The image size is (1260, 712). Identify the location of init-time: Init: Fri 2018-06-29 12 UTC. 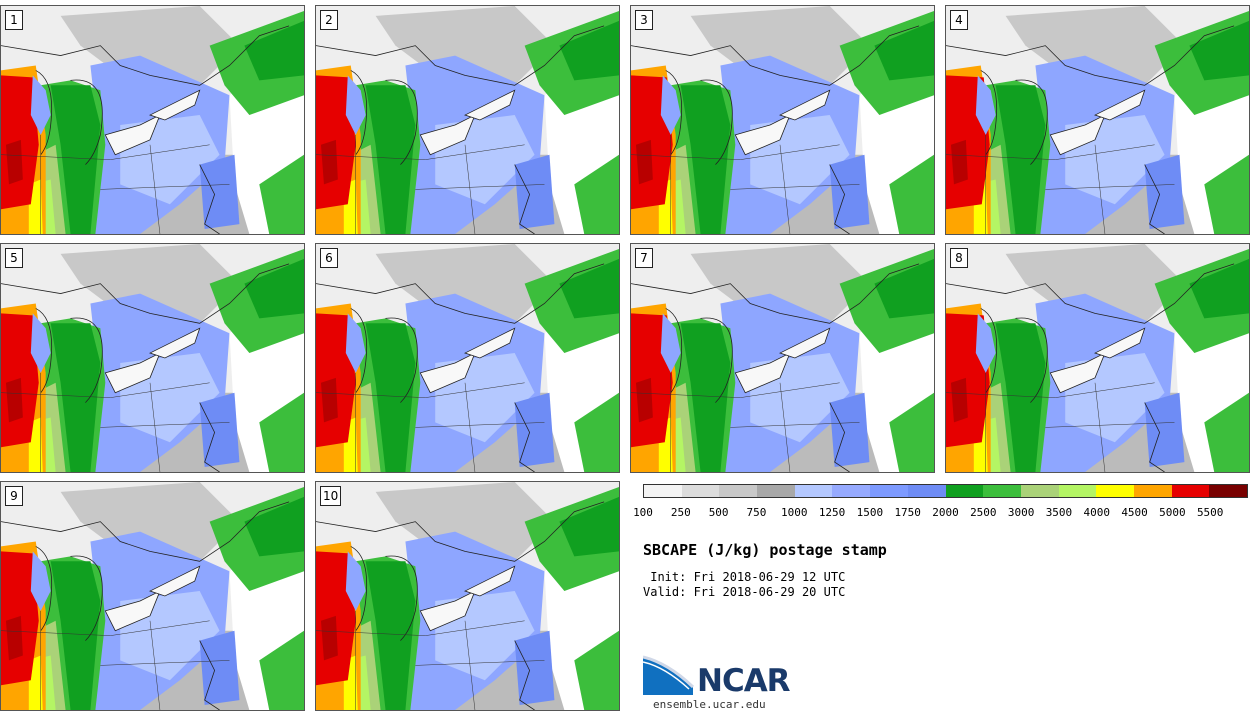
(744, 577).